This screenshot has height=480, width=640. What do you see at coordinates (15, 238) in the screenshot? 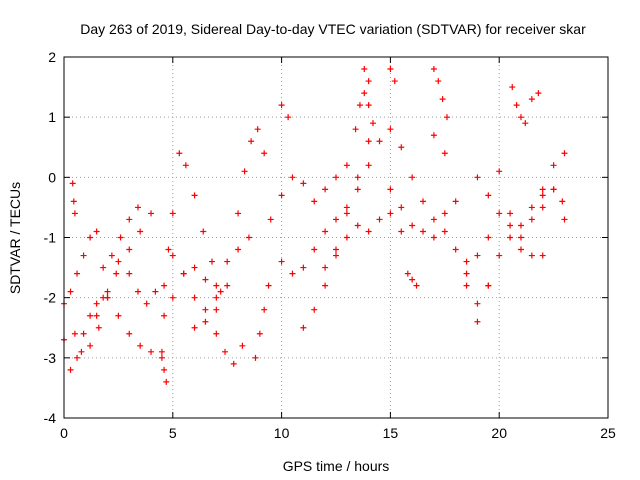
I see `y-axis-label: SDTVAR / TECUs` at bounding box center [15, 238].